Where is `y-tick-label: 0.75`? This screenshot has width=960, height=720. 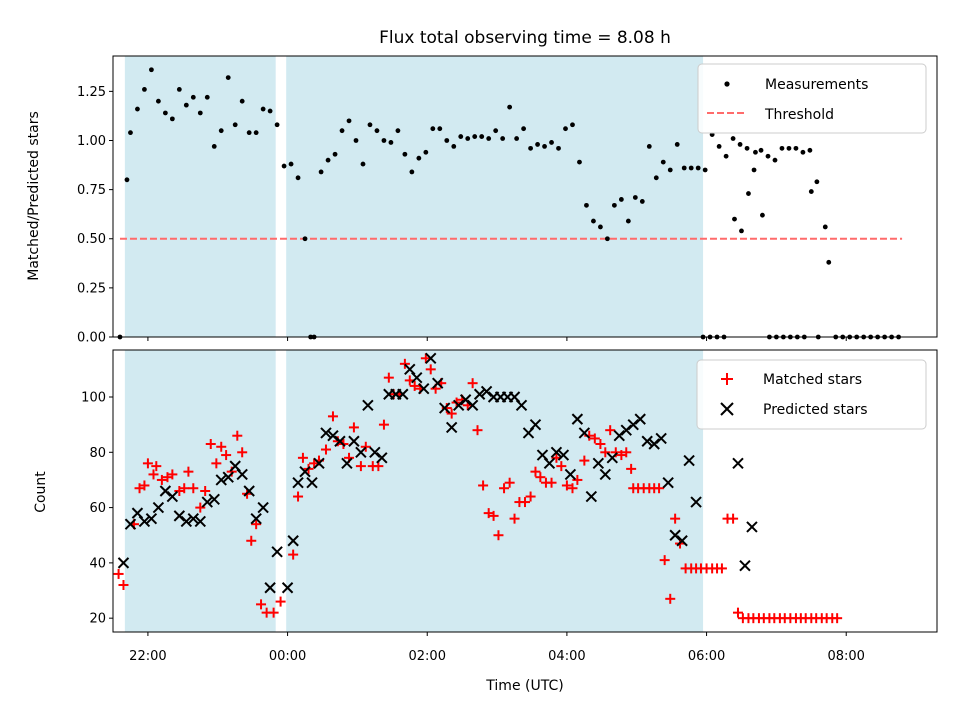 y-tick-label: 0.75 is located at coordinates (91, 190).